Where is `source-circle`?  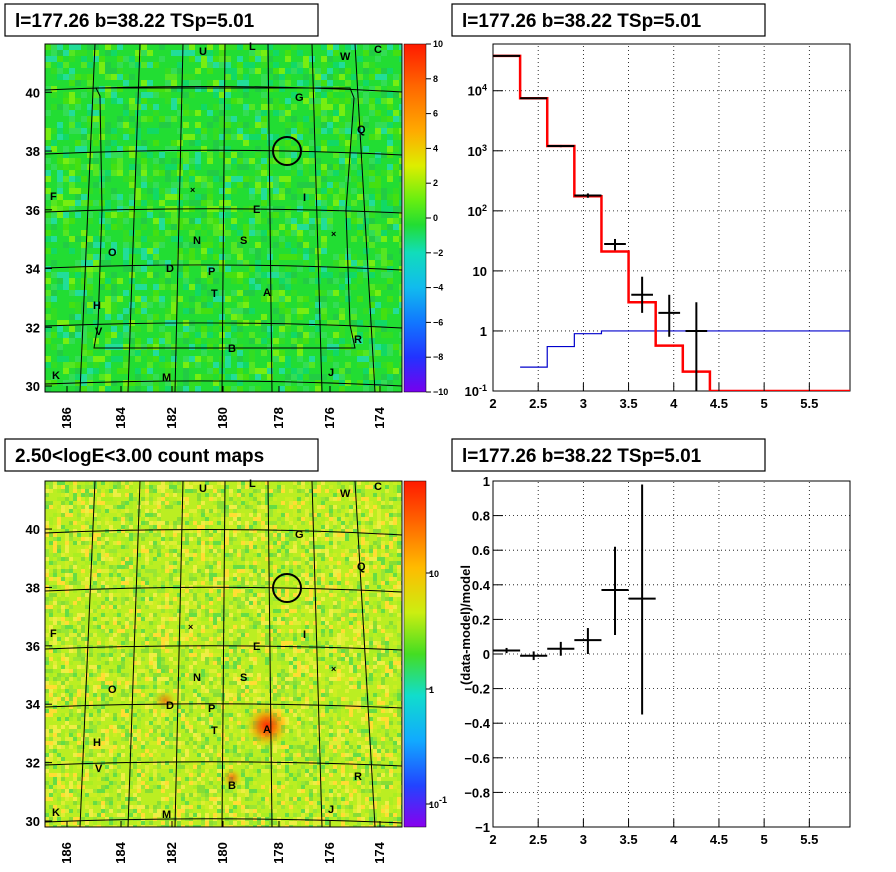 source-circle is located at coordinates (287, 151).